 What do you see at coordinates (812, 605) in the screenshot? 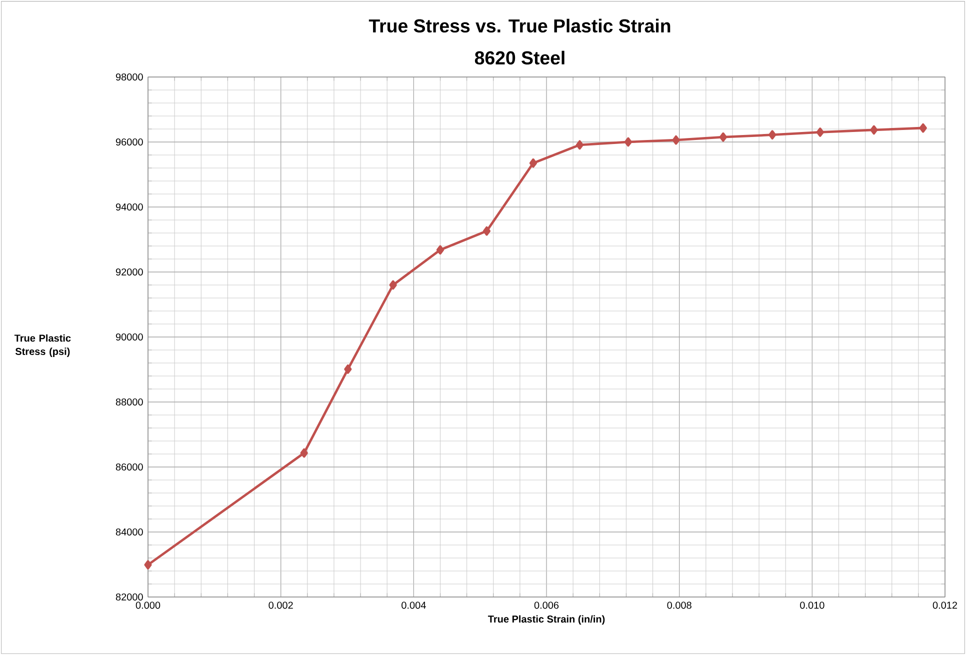
I see `x-tick-label: 0.010` at bounding box center [812, 605].